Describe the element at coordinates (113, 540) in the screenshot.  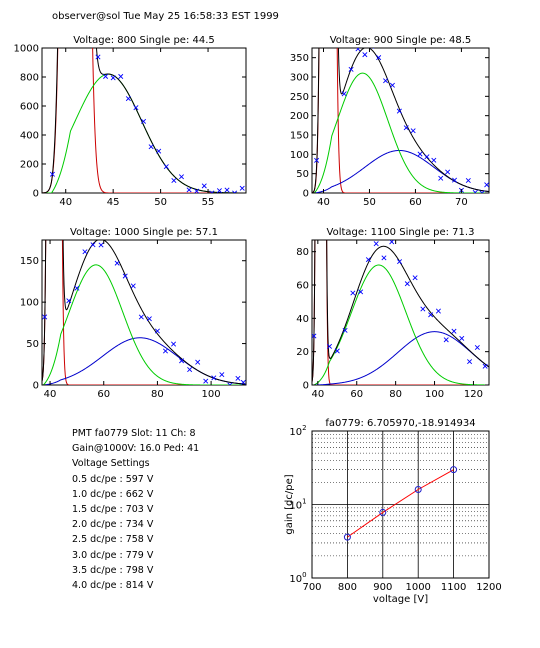
I see `voltage-setting-4: 2.5 dc/pe : 758 V` at that location.